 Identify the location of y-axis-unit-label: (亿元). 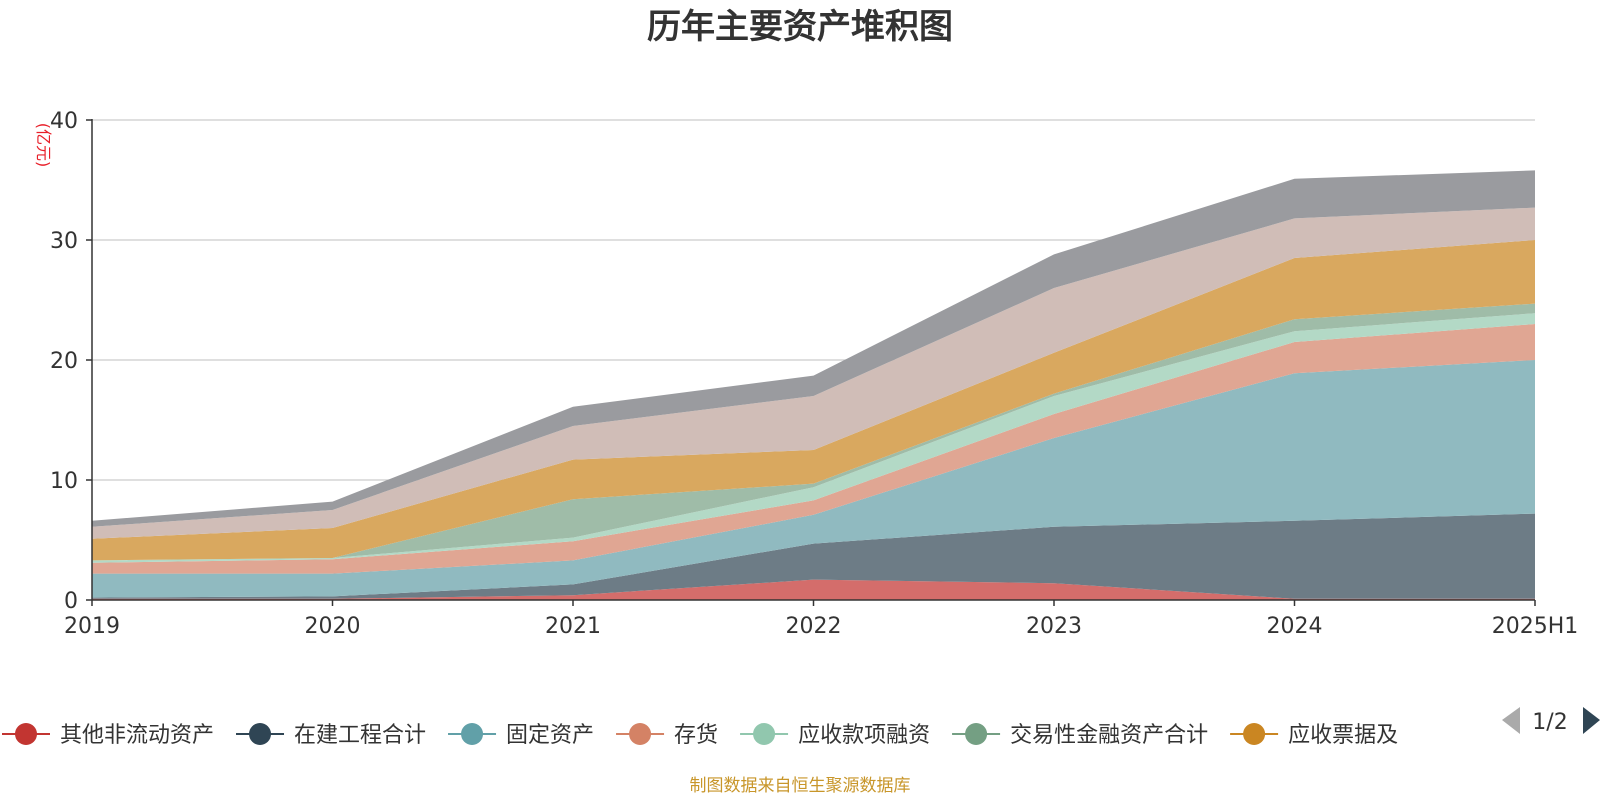
(43, 145).